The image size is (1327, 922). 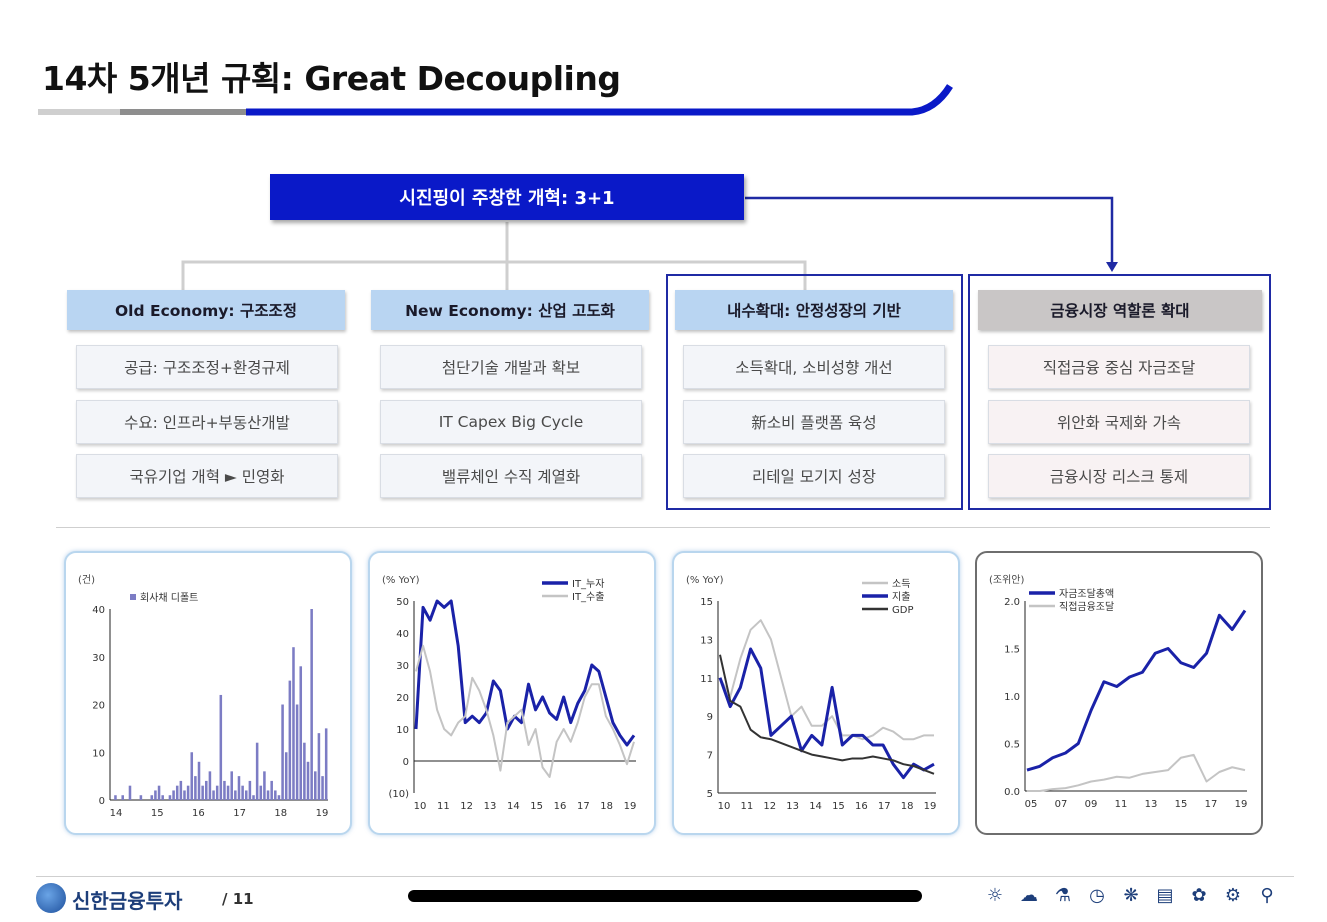 What do you see at coordinates (1007, 579) in the screenshot?
I see `unit-label: (조위안)` at bounding box center [1007, 579].